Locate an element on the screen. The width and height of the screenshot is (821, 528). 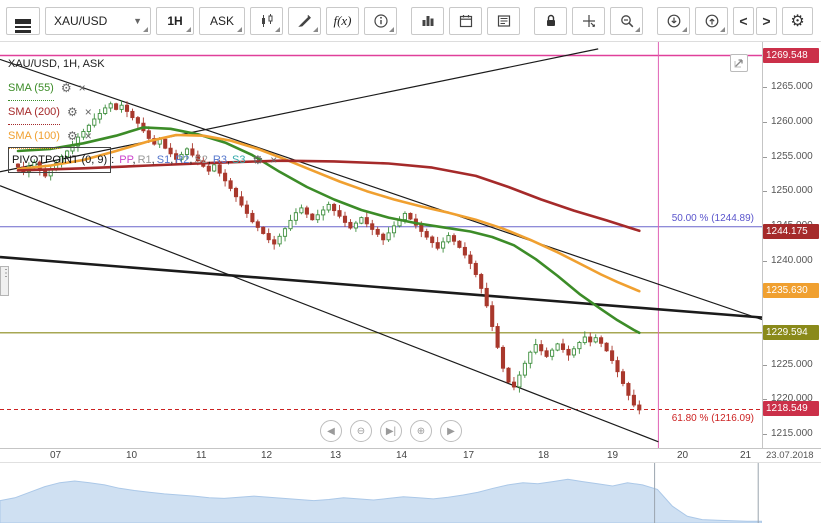
info-button is located at coordinates (380, 20).